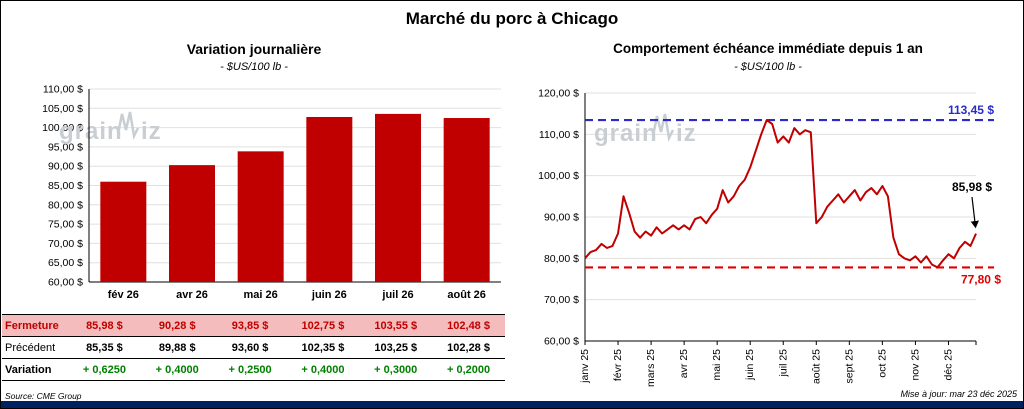 Image resolution: width=1024 pixels, height=409 pixels. I want to click on x-category-label: févr 25, so click(618, 365).